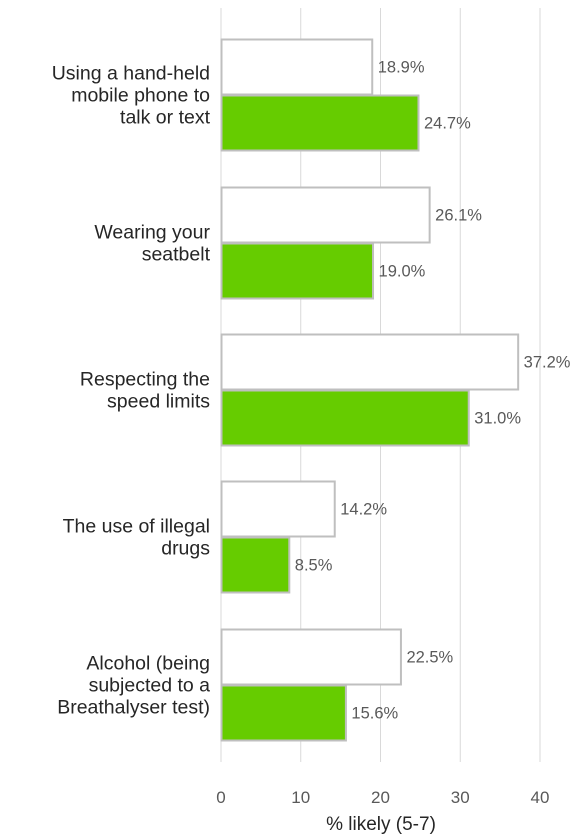 Image resolution: width=581 pixels, height=840 pixels. Describe the element at coordinates (374, 714) in the screenshot. I see `value-label: 15.6%` at that location.